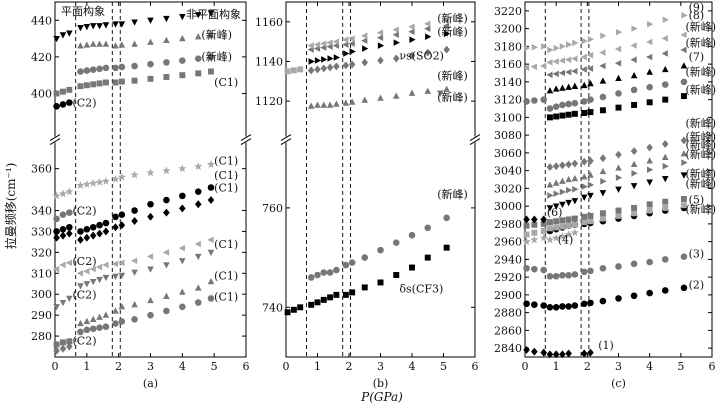 Image resolution: width=722 pixels, height=408 pixels. What do you see at coordinates (508, 242) in the screenshot?
I see `y-tick-label: 2960` at bounding box center [508, 242].